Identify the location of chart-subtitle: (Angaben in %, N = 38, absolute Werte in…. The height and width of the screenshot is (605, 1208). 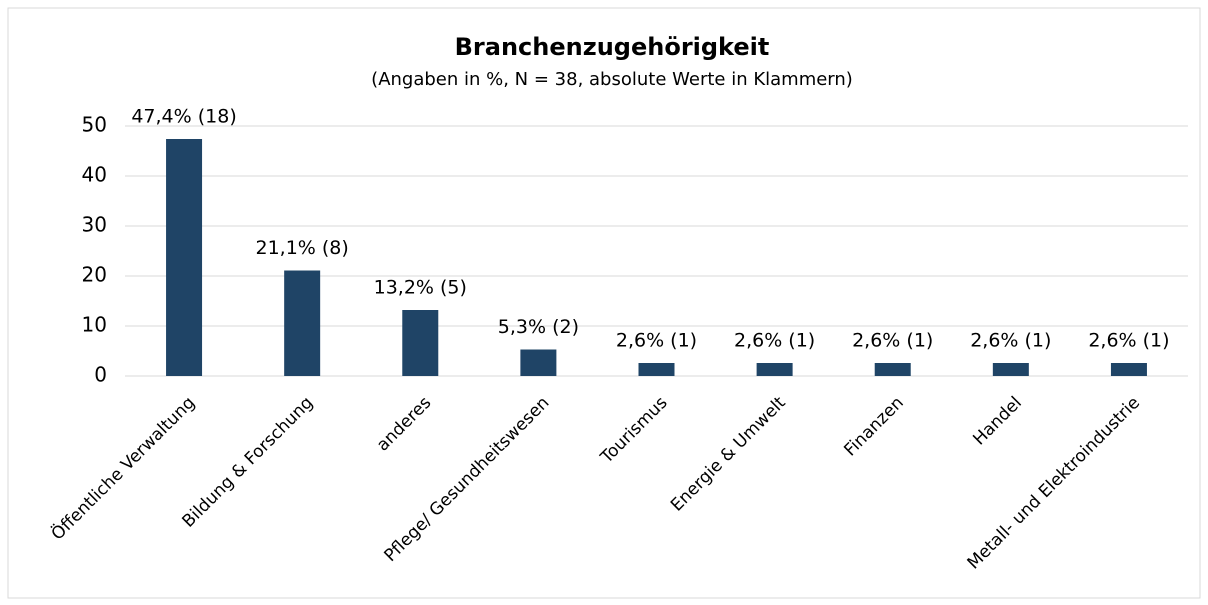
(612, 79).